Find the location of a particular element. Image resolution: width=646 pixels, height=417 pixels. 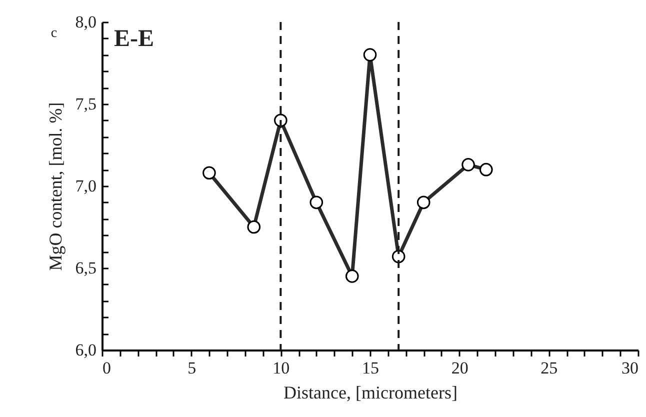

y-tick-label: 7,5 is located at coordinates (85, 104).